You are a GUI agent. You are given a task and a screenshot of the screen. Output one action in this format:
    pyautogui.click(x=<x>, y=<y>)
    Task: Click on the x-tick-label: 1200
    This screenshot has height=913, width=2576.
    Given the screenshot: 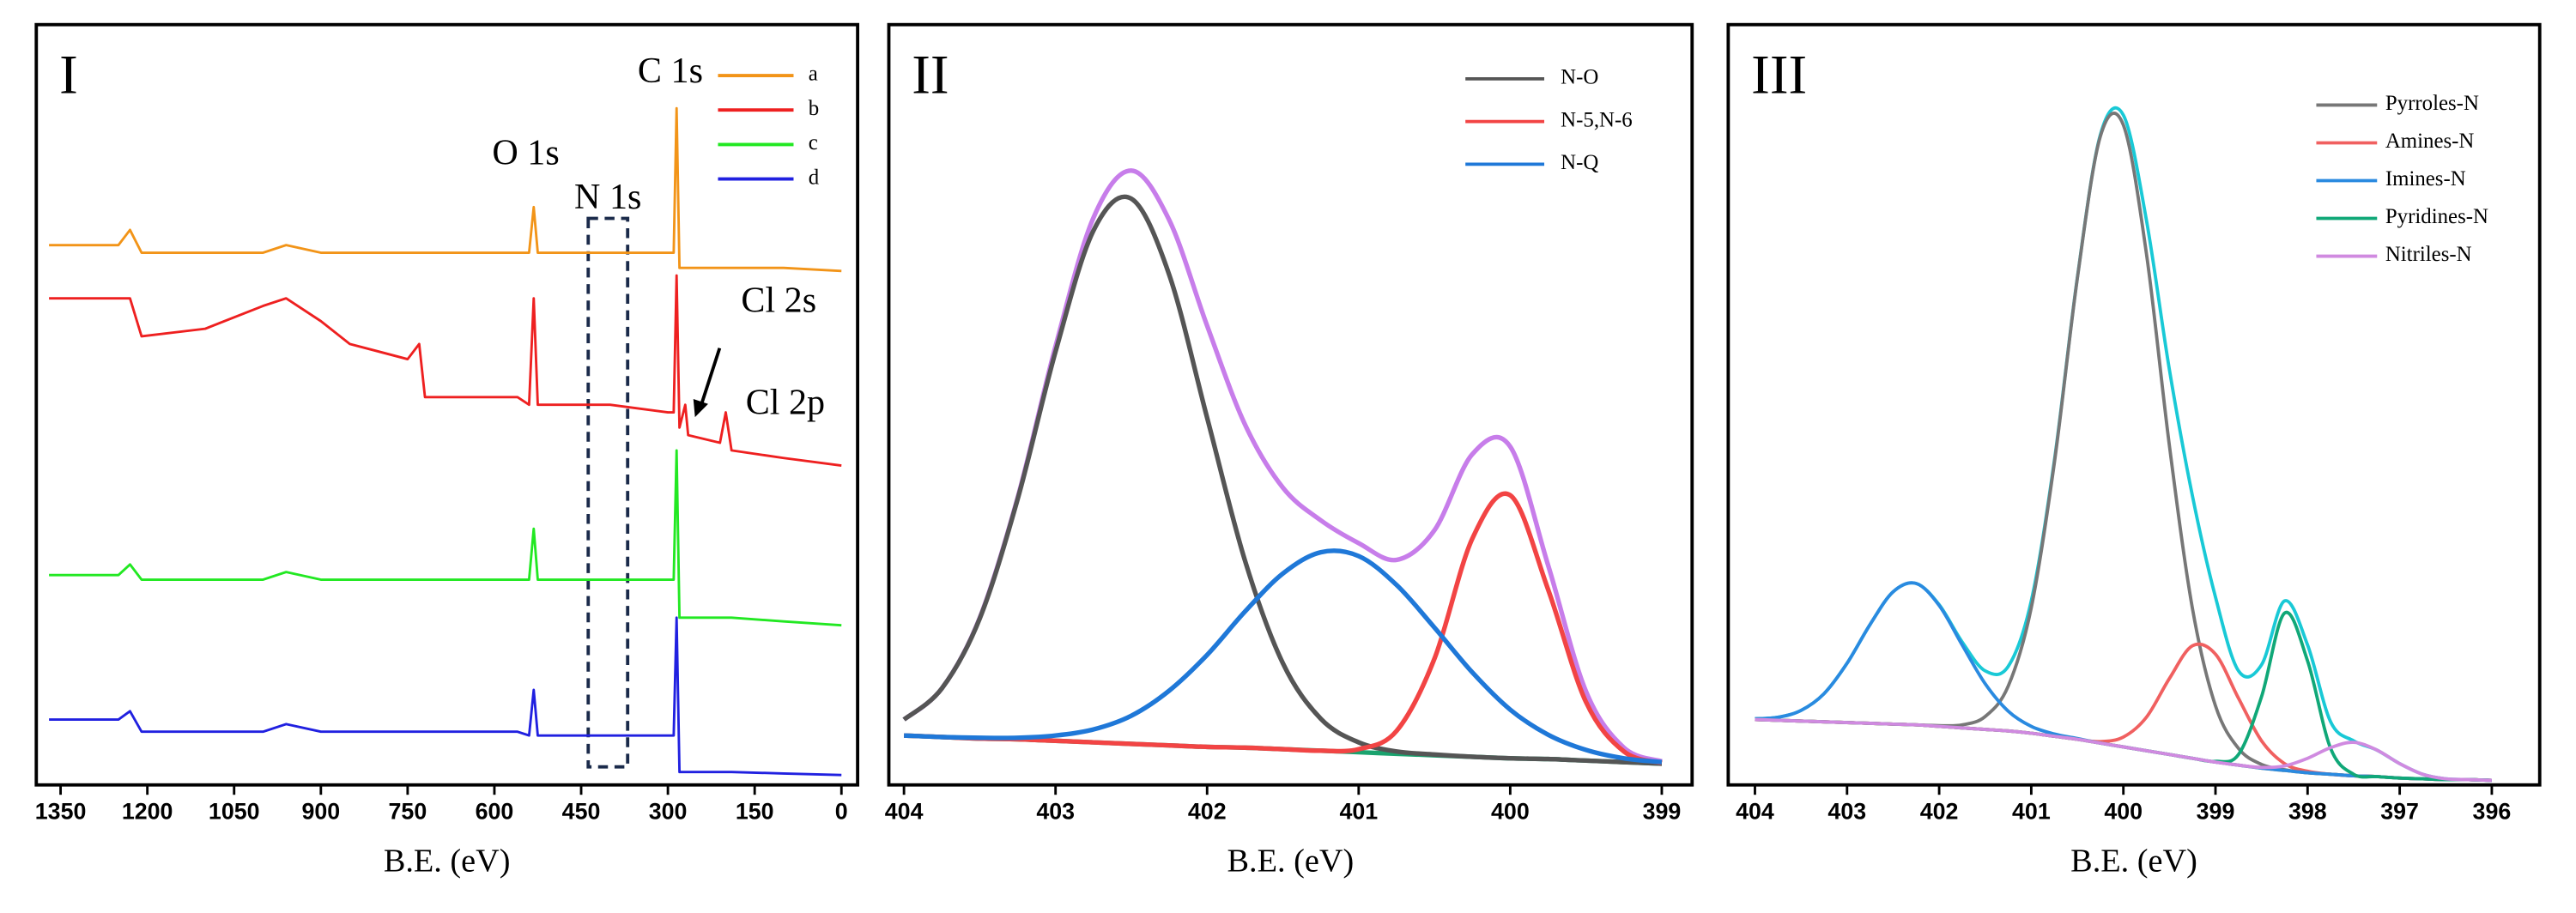 What is the action you would take?
    pyautogui.click(x=147, y=811)
    